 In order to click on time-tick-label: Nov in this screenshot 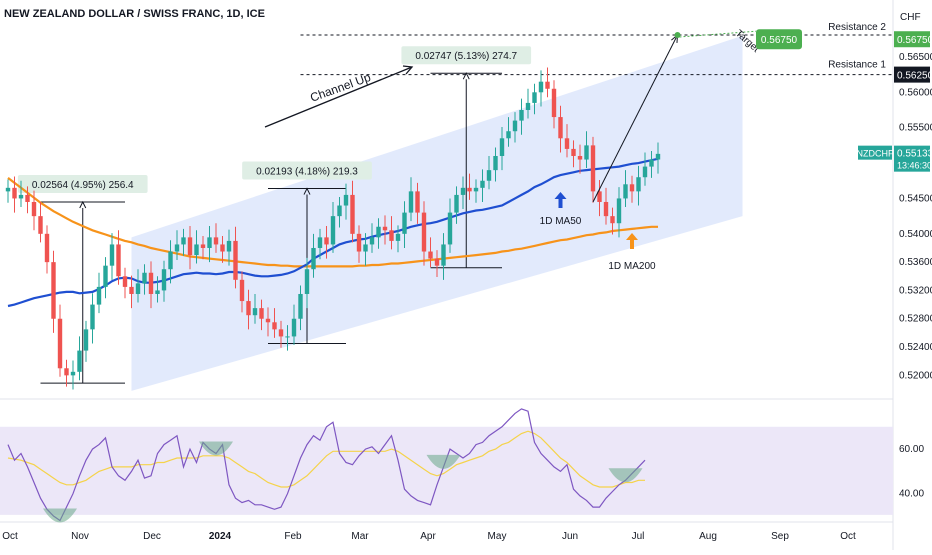, I will do `click(80, 536)`.